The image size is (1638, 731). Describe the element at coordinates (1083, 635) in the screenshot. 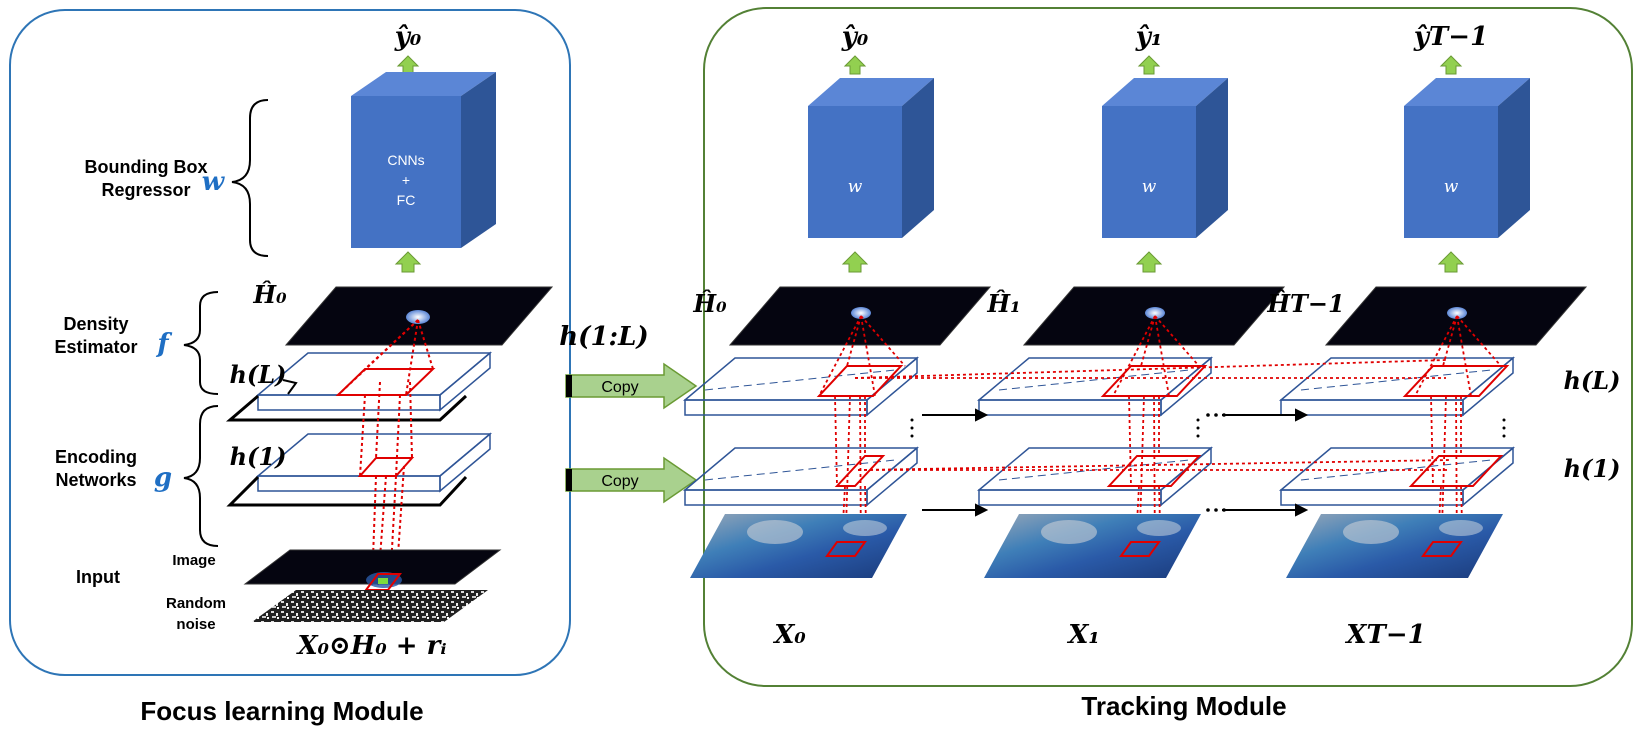

I see `input-frame-label: X₁` at that location.